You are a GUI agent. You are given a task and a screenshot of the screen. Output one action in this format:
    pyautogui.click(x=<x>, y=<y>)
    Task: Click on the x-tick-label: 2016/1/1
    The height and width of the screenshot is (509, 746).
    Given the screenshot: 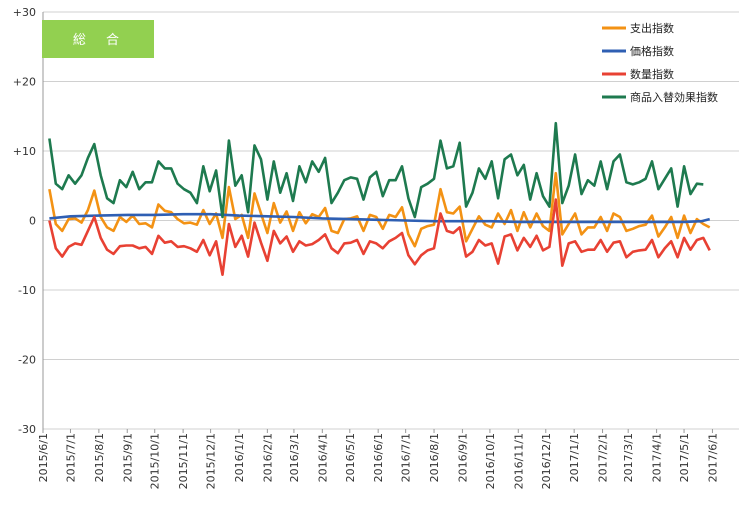 What is the action you would take?
    pyautogui.click(x=239, y=457)
    